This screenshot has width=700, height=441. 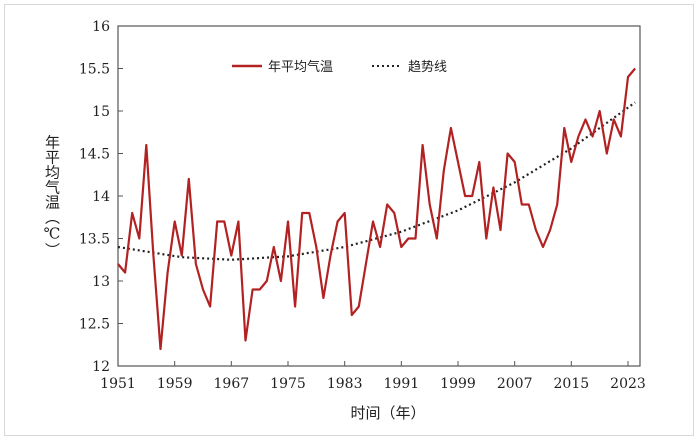 I want to click on x-tick-label: 2015, so click(x=572, y=384).